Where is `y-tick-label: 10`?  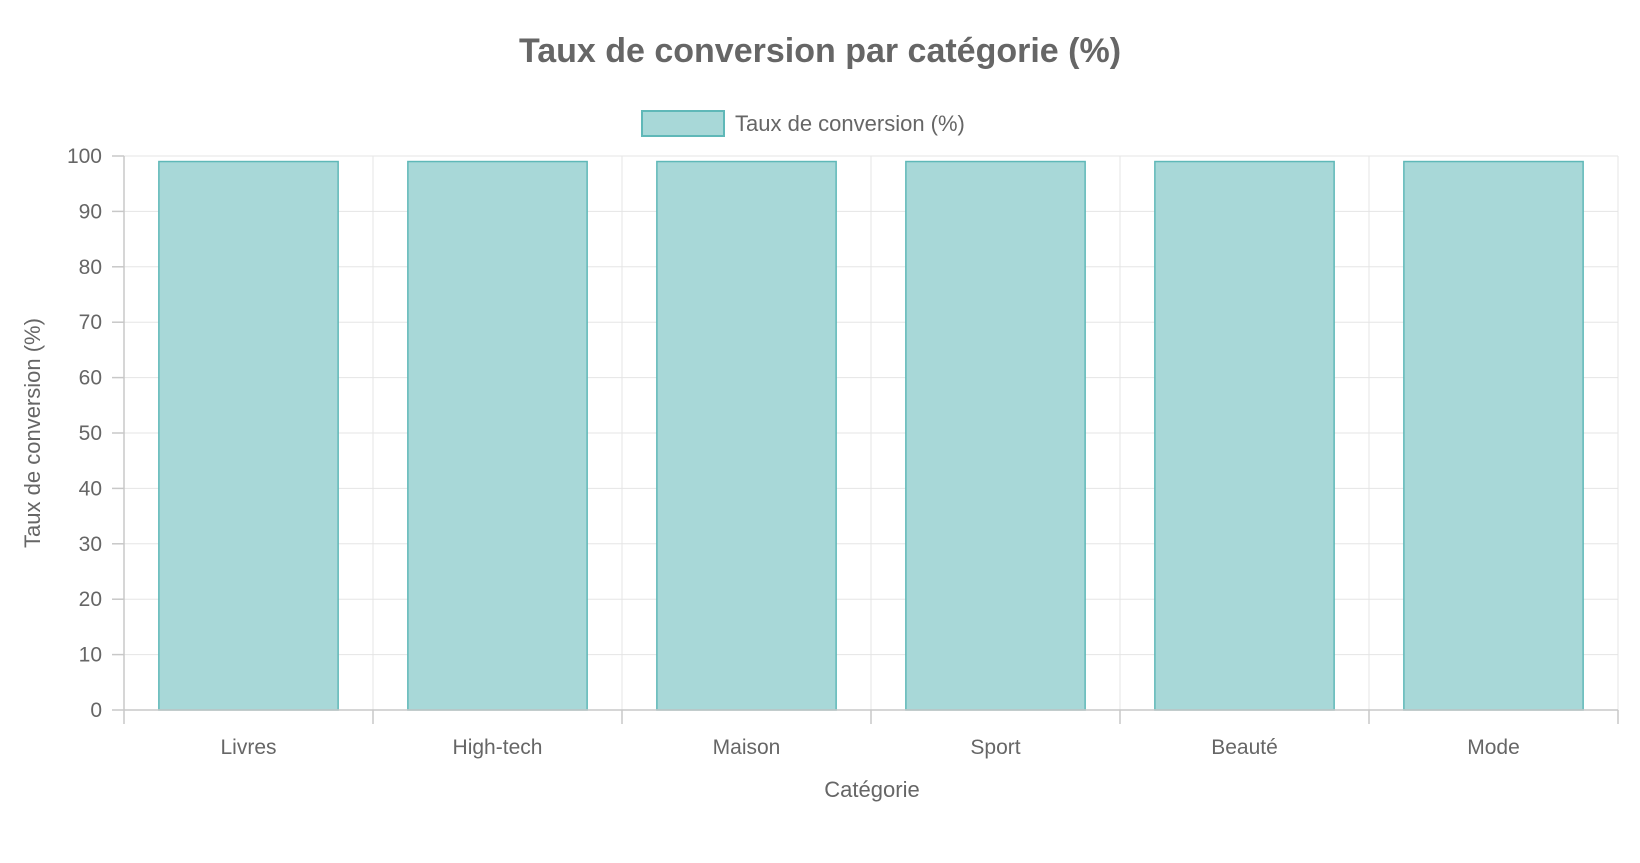
y-tick-label: 10 is located at coordinates (90, 655).